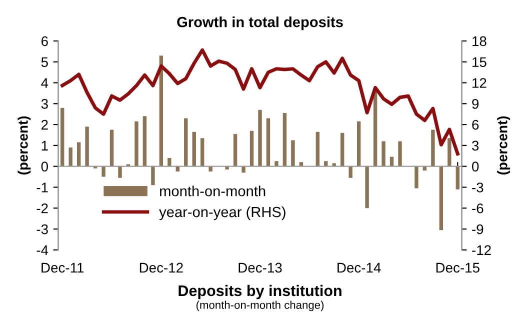 The width and height of the screenshot is (520, 320). Describe the element at coordinates (260, 23) in the screenshot. I see `chart-title: Growth in total deposits` at that location.